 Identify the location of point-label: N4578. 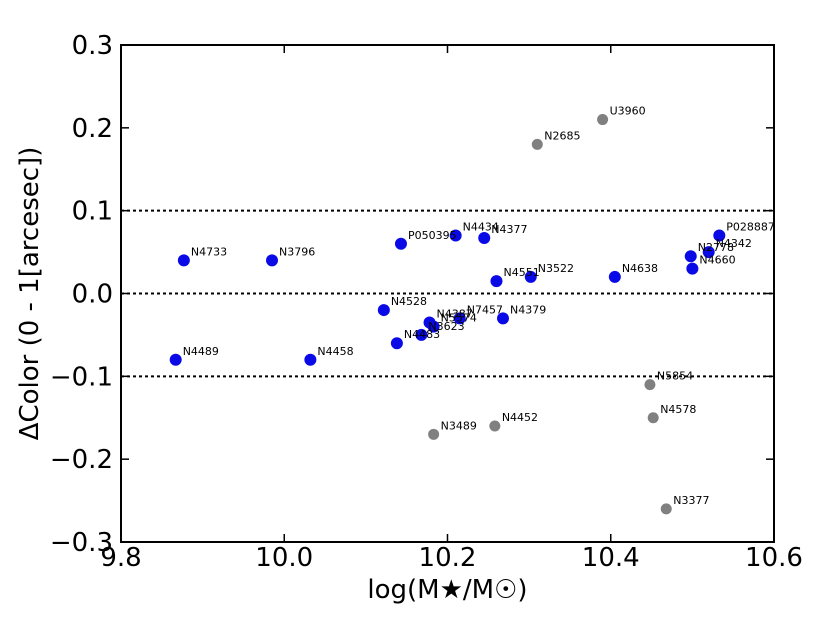
(678, 409).